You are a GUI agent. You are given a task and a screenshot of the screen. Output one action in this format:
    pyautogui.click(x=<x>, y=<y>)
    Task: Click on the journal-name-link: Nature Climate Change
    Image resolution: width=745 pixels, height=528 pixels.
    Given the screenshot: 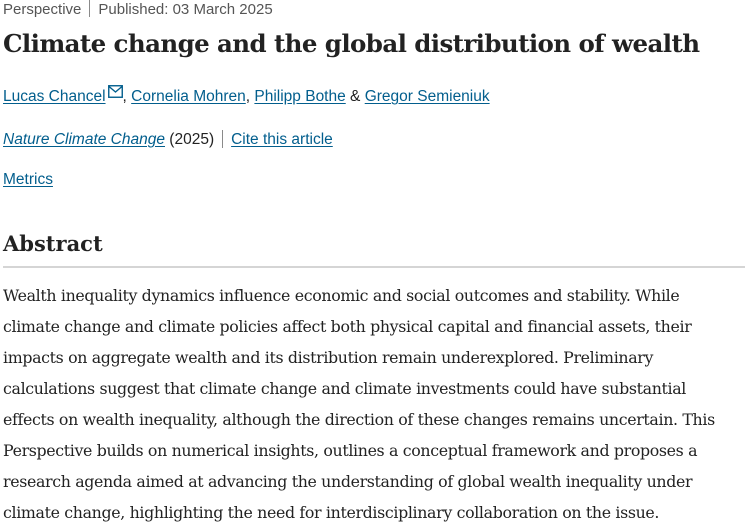 What is the action you would take?
    pyautogui.click(x=84, y=139)
    